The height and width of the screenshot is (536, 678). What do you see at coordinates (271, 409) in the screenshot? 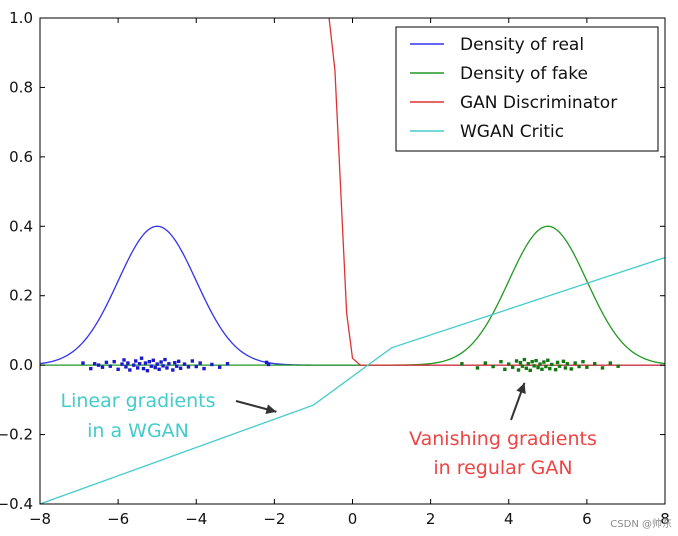
I see `arrow-wgan-head` at bounding box center [271, 409].